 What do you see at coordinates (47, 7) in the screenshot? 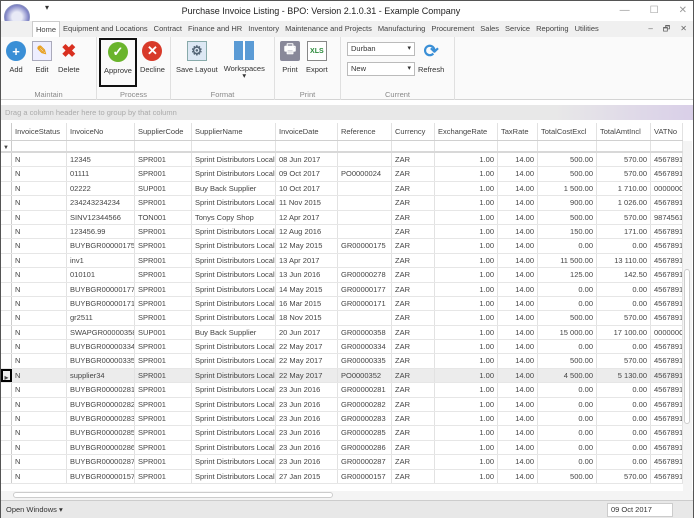
I see `quick-access-dropdown: ▾` at bounding box center [47, 7].